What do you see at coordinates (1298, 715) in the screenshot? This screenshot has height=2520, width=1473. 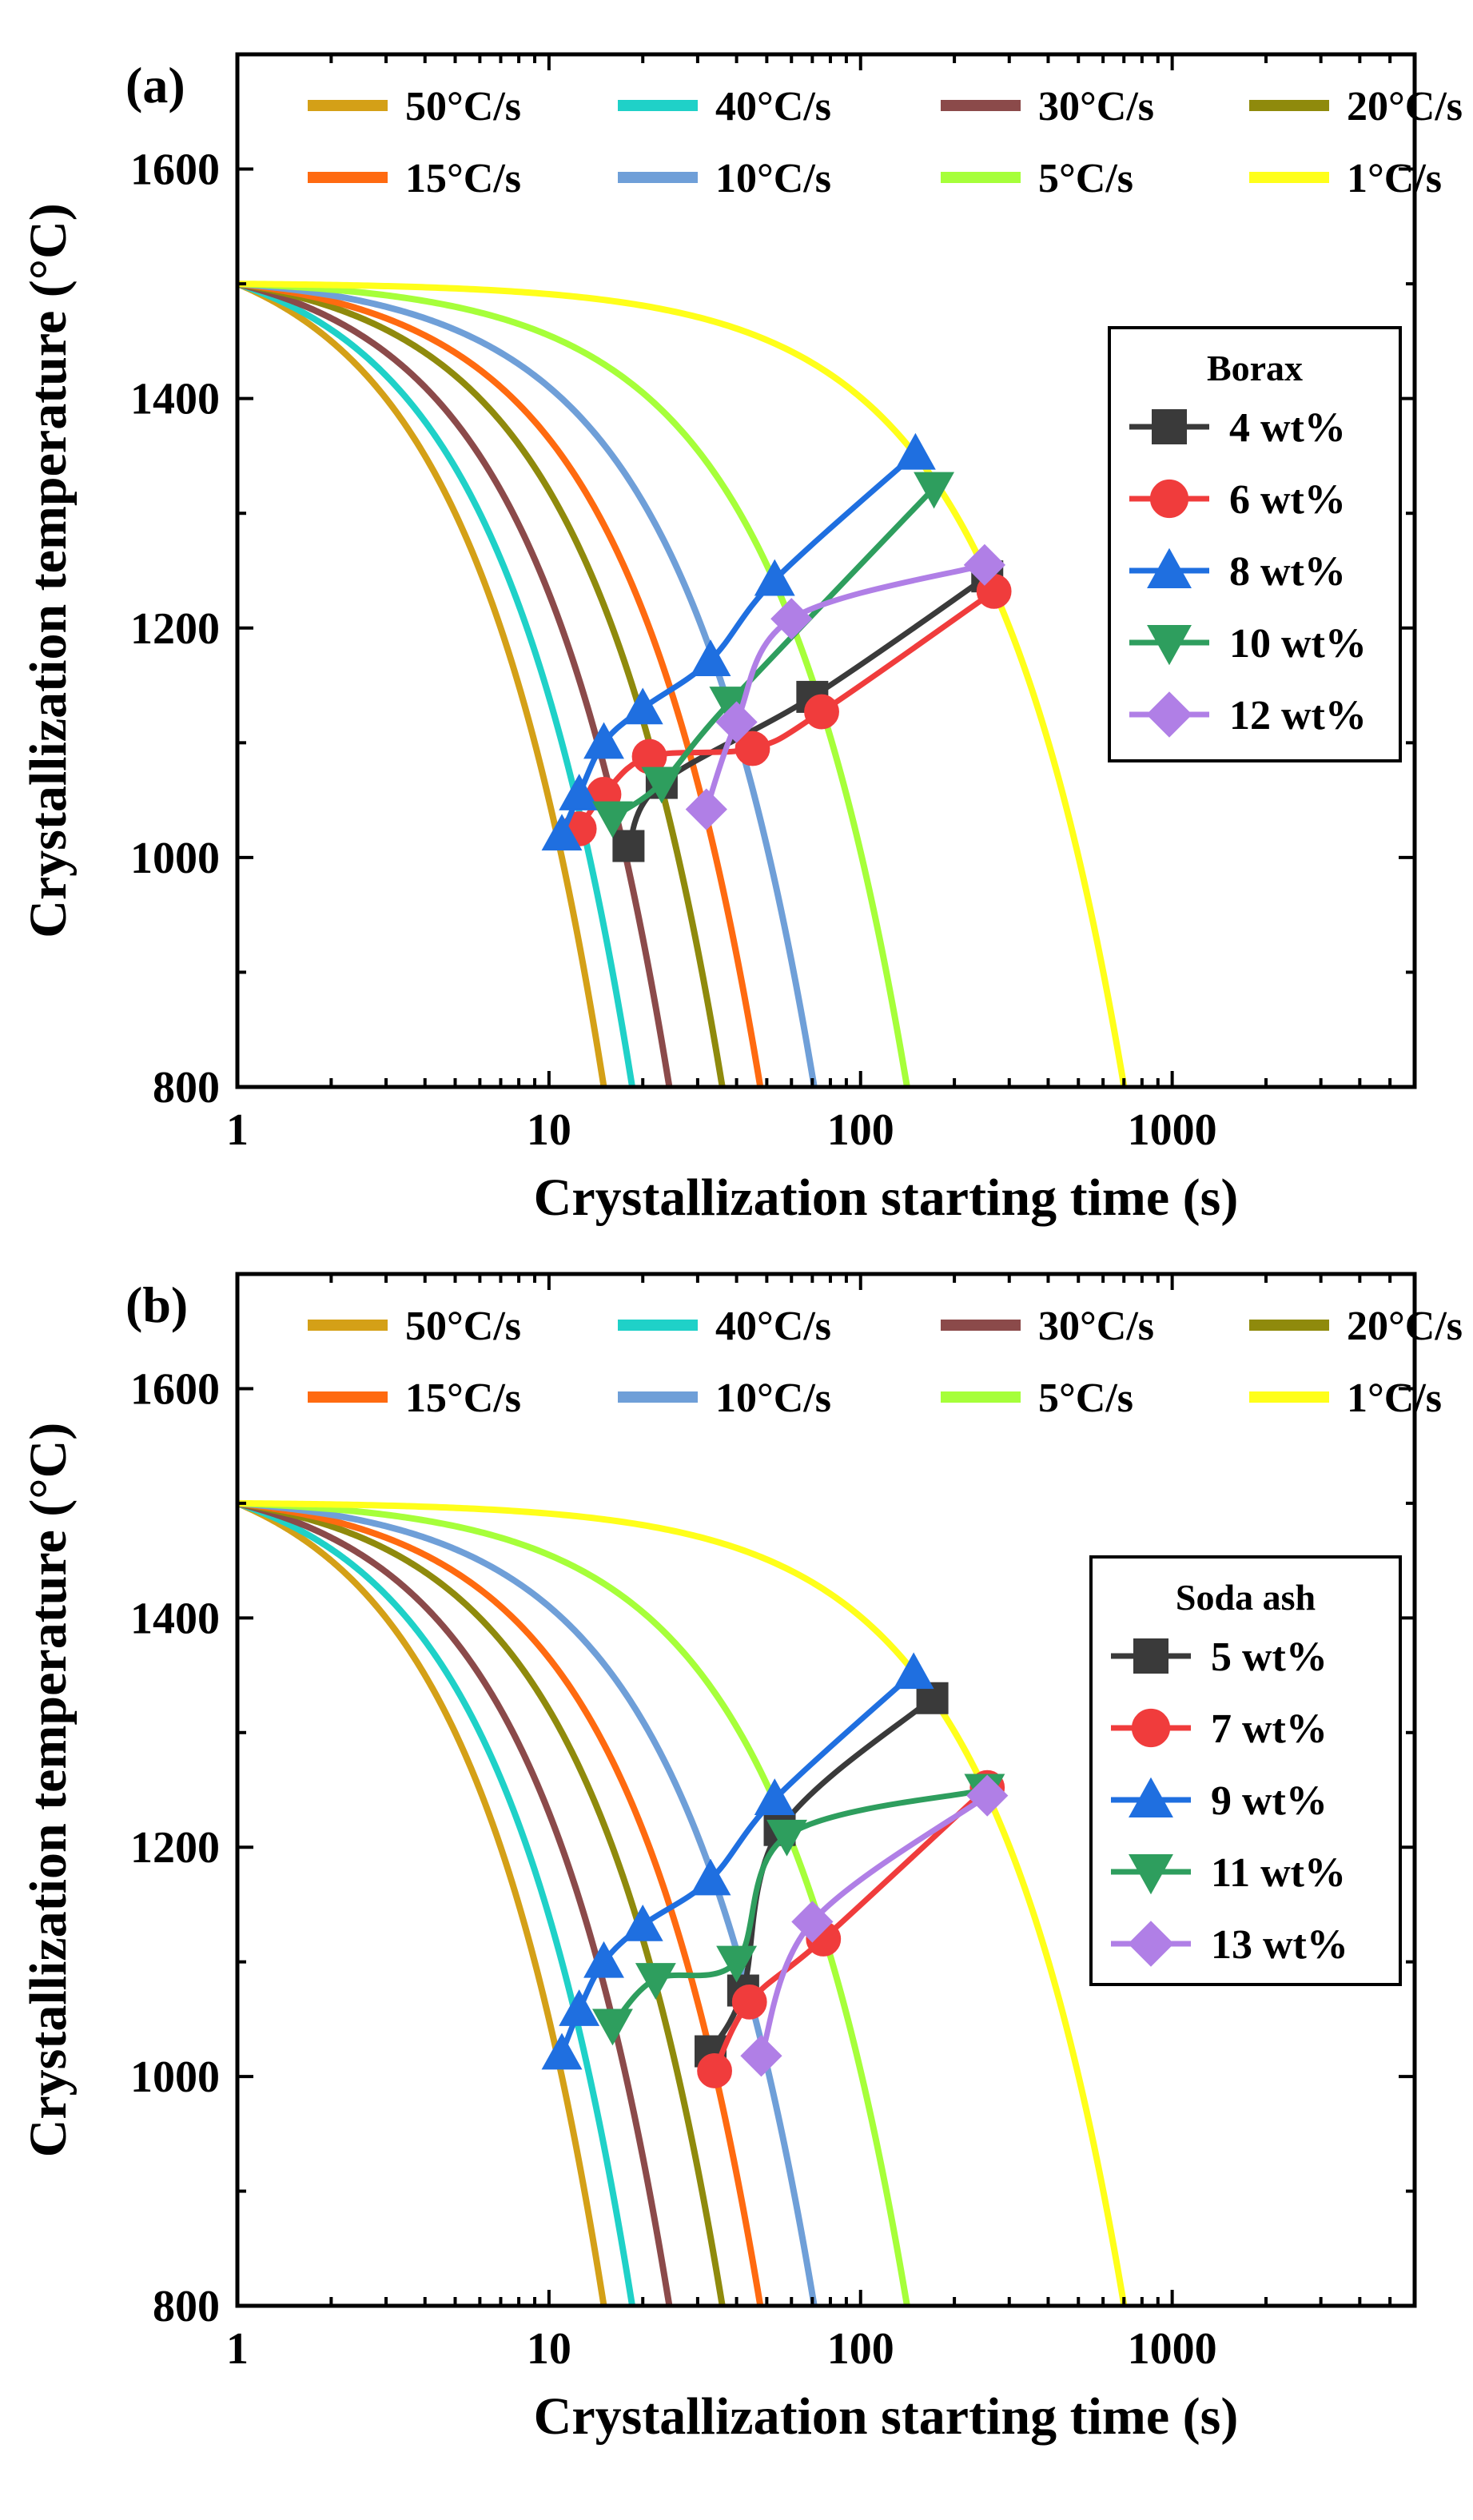 I see `composition-legend-label: 12 wt%` at bounding box center [1298, 715].